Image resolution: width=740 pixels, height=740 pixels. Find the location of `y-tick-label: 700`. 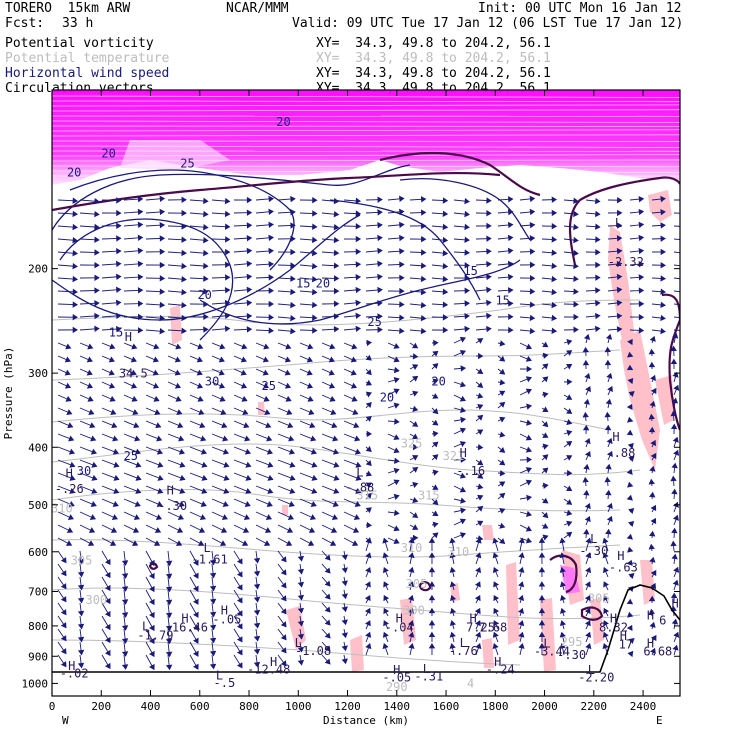

y-tick-label: 700 is located at coordinates (38, 592).